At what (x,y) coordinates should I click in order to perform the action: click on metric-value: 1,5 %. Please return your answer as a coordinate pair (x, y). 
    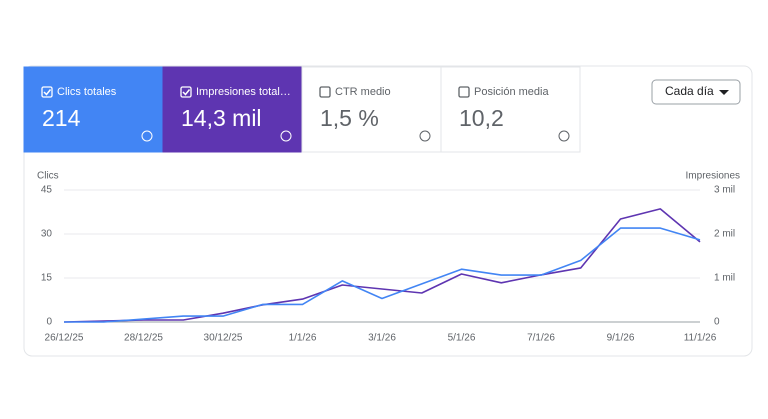
    Looking at the image, I should click on (349, 118).